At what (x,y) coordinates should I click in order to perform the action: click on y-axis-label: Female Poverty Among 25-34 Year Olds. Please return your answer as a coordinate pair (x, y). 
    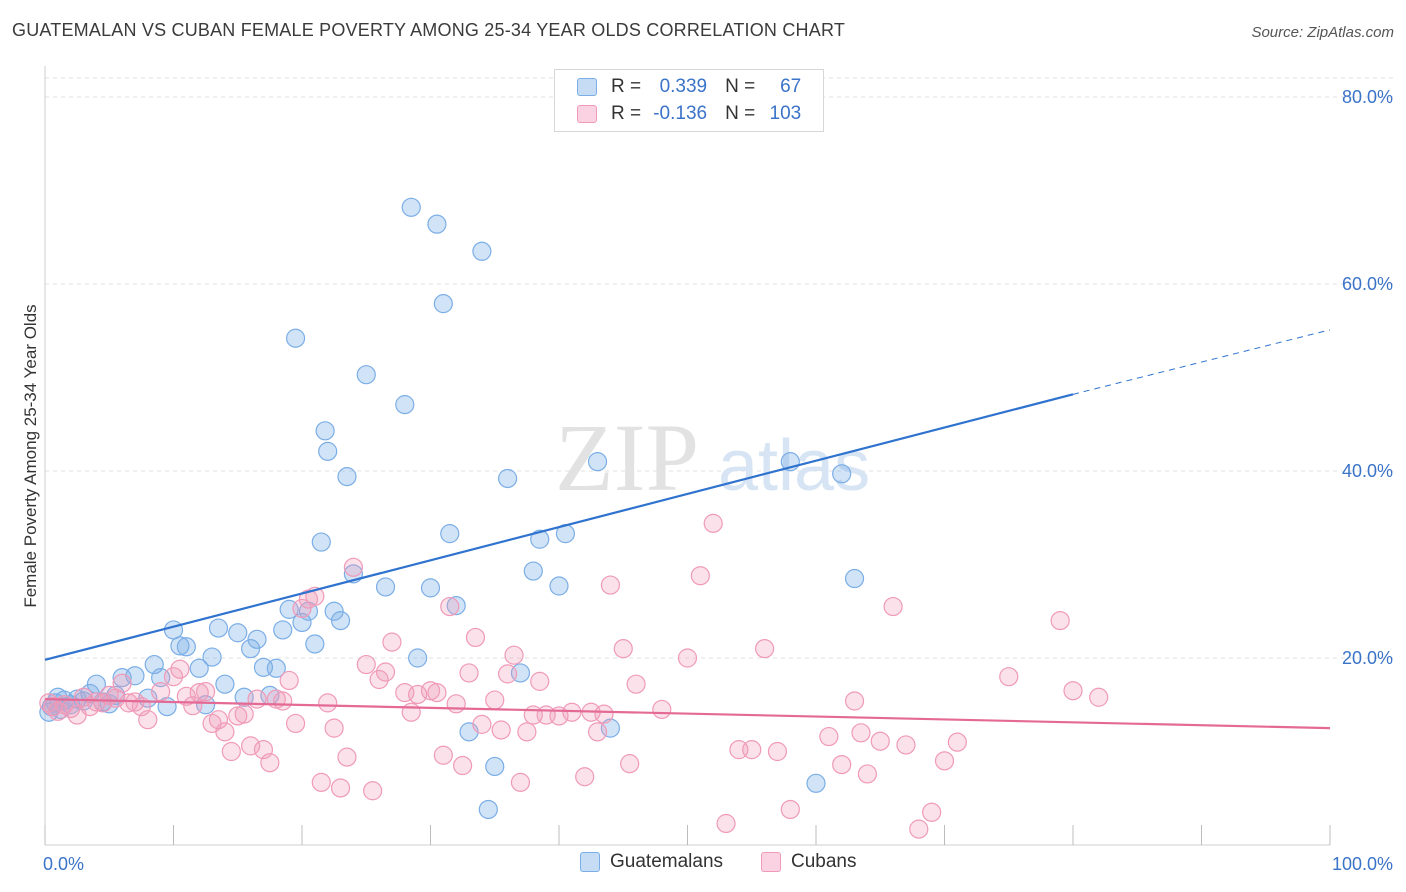
    Looking at the image, I should click on (30, 456).